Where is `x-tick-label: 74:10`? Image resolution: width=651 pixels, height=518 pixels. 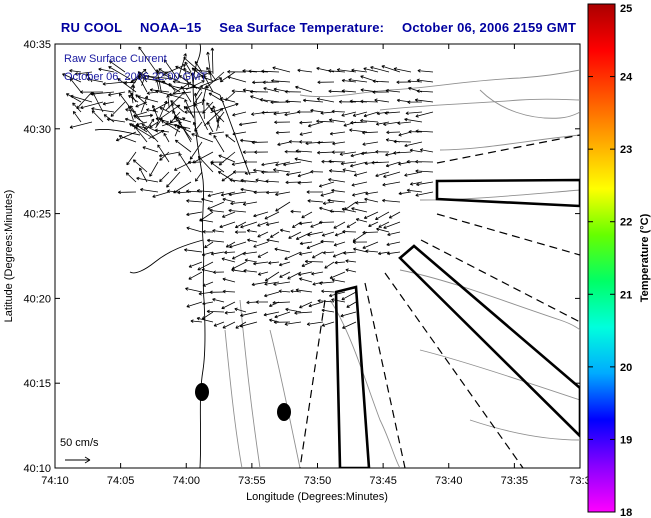 x-tick-label: 74:10 is located at coordinates (55, 481).